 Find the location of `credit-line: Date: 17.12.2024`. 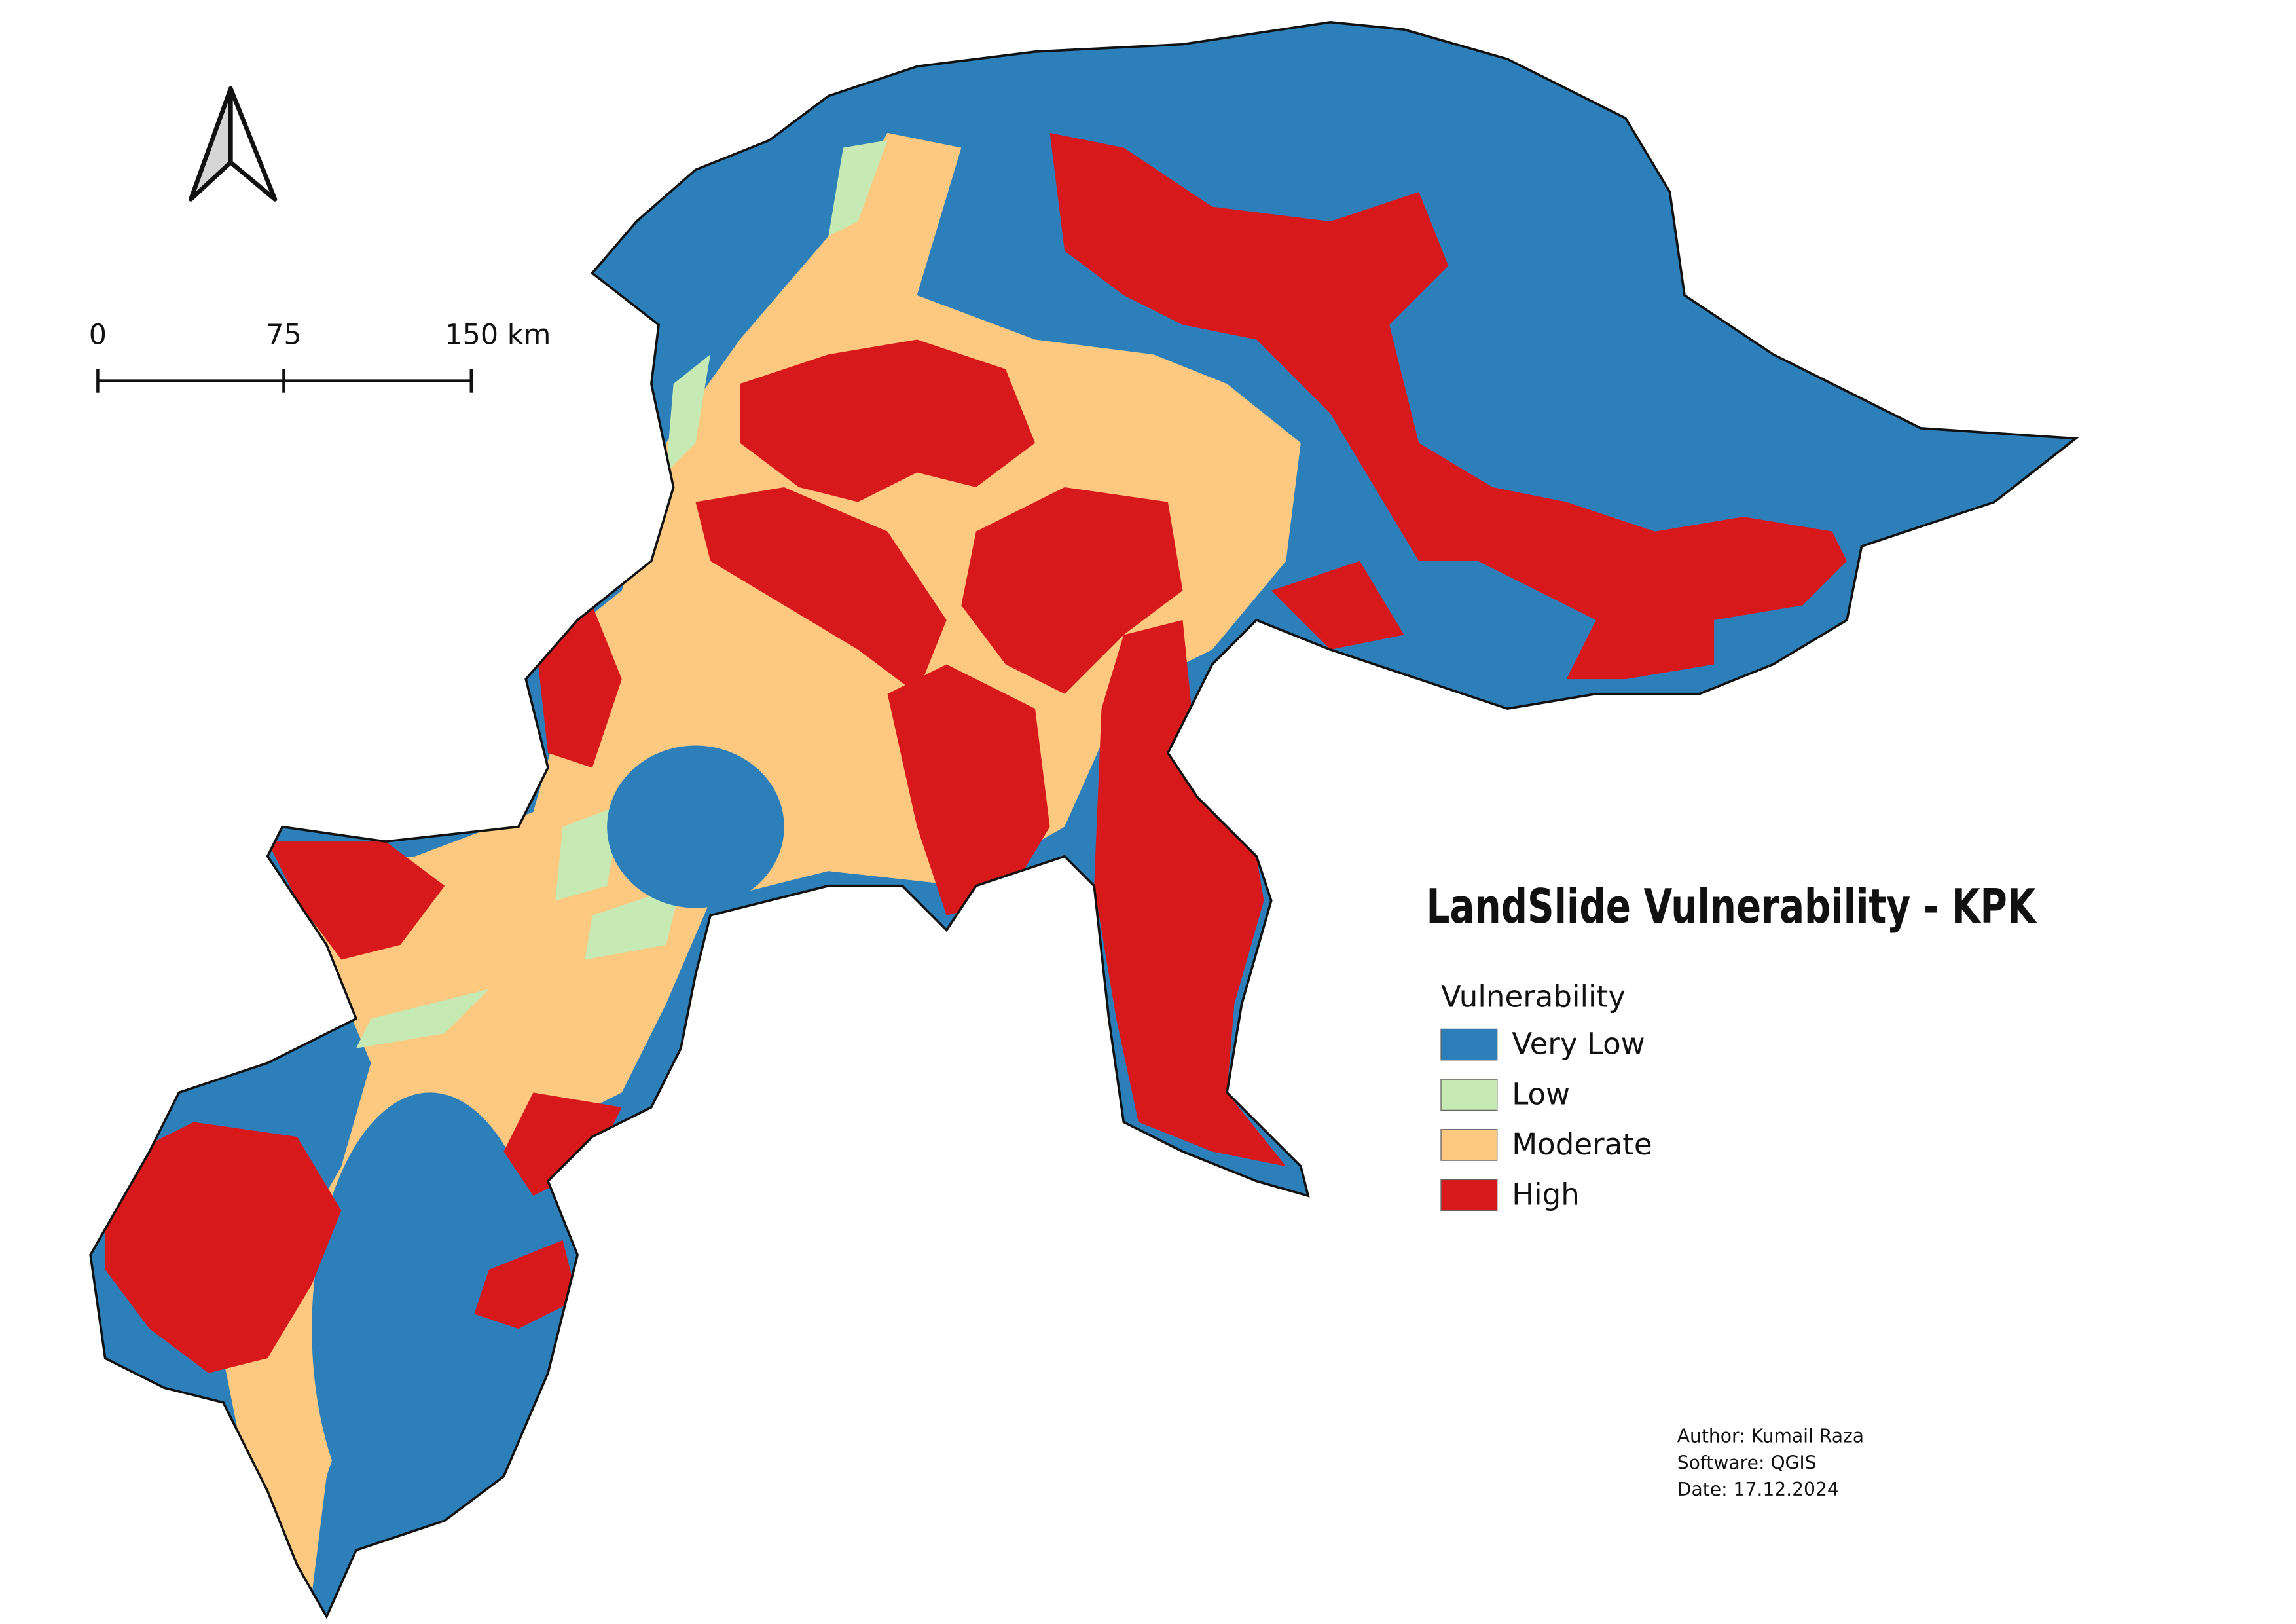

credit-line: Date: 17.12.2024 is located at coordinates (1758, 1489).